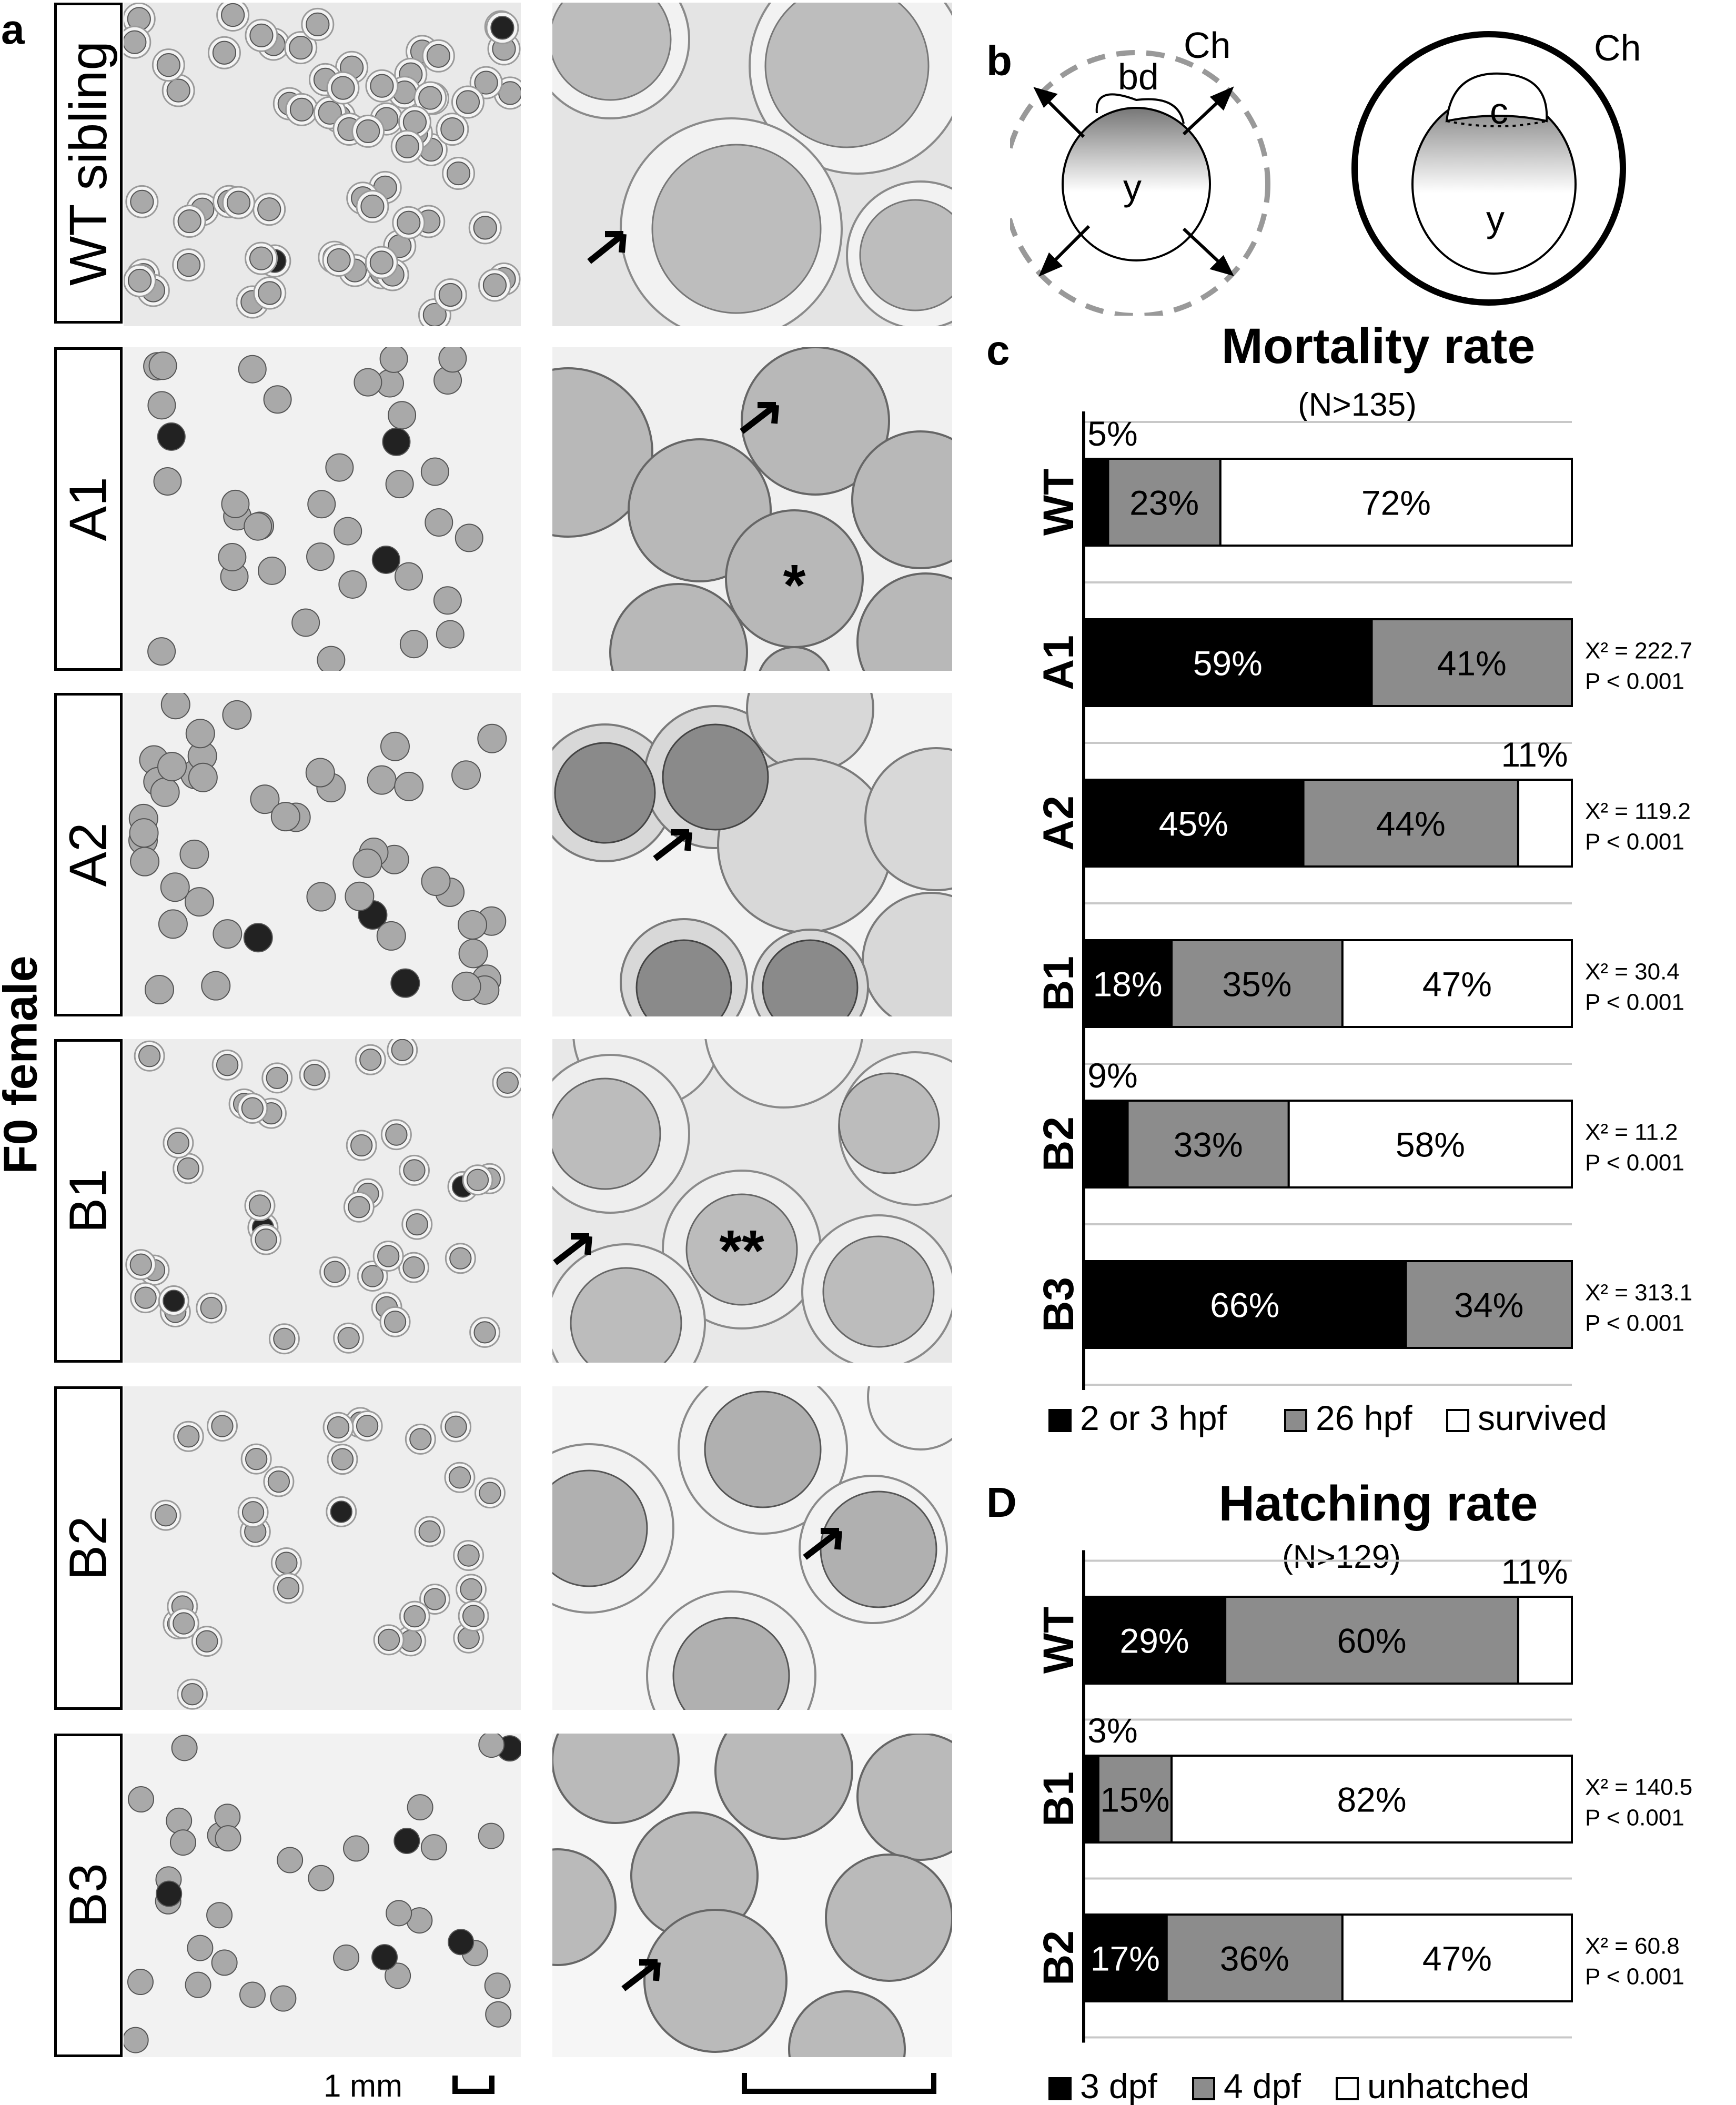 The width and height of the screenshot is (1736, 2105). What do you see at coordinates (741, 1250) in the screenshot?
I see `double-asterisk-mark: **` at bounding box center [741, 1250].